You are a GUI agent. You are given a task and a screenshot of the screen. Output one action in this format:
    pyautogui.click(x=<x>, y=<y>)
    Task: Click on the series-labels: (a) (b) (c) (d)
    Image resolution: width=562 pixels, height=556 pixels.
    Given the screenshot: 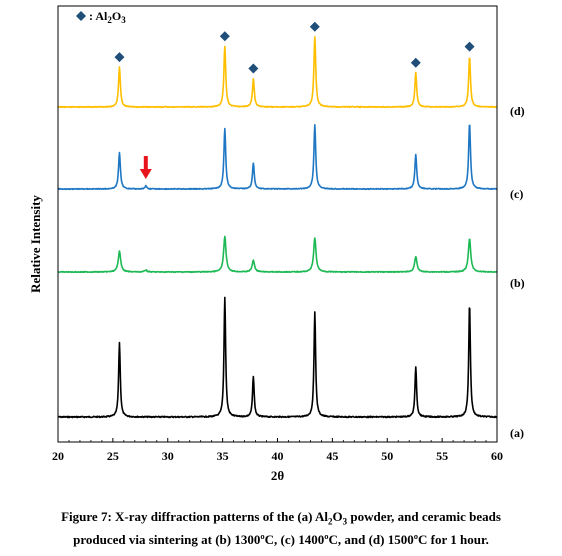 What is the action you would take?
    pyautogui.click(x=517, y=272)
    